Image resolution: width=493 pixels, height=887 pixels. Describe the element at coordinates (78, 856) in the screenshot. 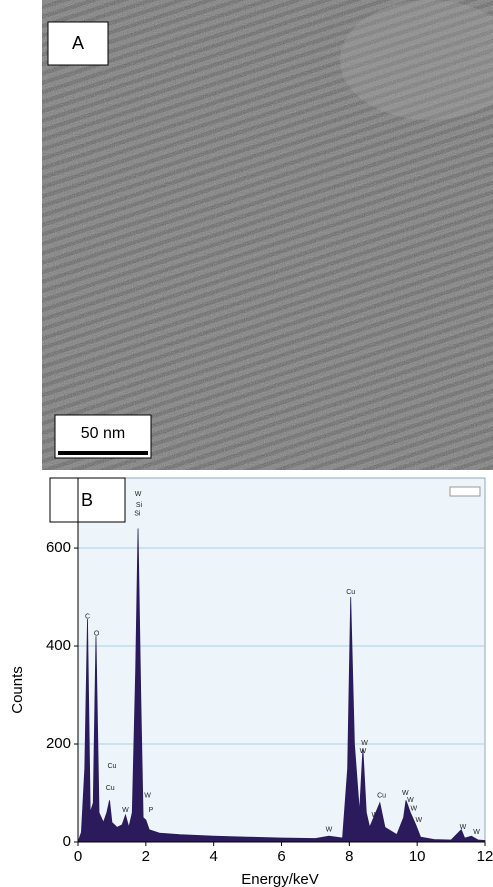

I see `x-tick-label: 0` at that location.